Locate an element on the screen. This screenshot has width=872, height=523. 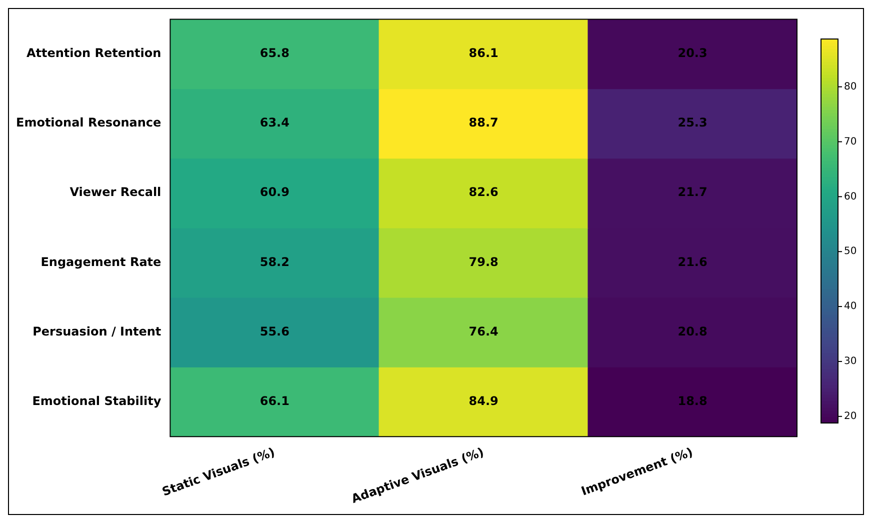
color-bar-label: 80 is located at coordinates (850, 86).